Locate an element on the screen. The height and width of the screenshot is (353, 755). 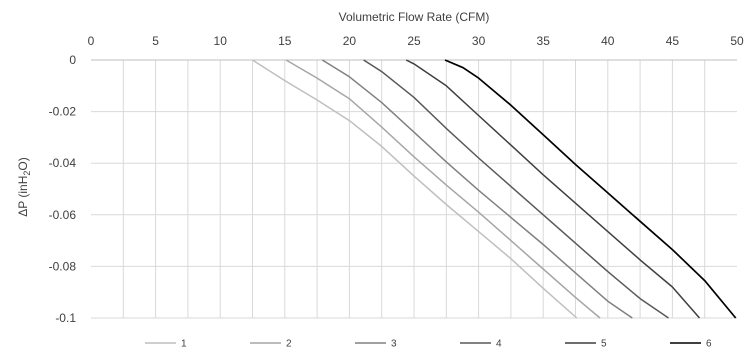
legend-label-6: 6 is located at coordinates (709, 344).